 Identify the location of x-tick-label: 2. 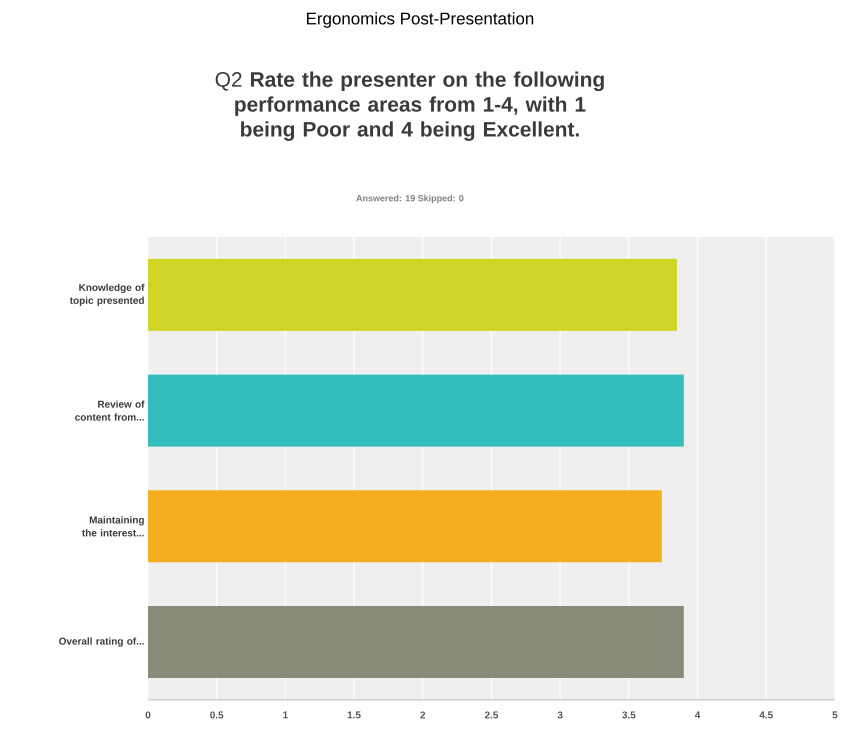
(423, 714).